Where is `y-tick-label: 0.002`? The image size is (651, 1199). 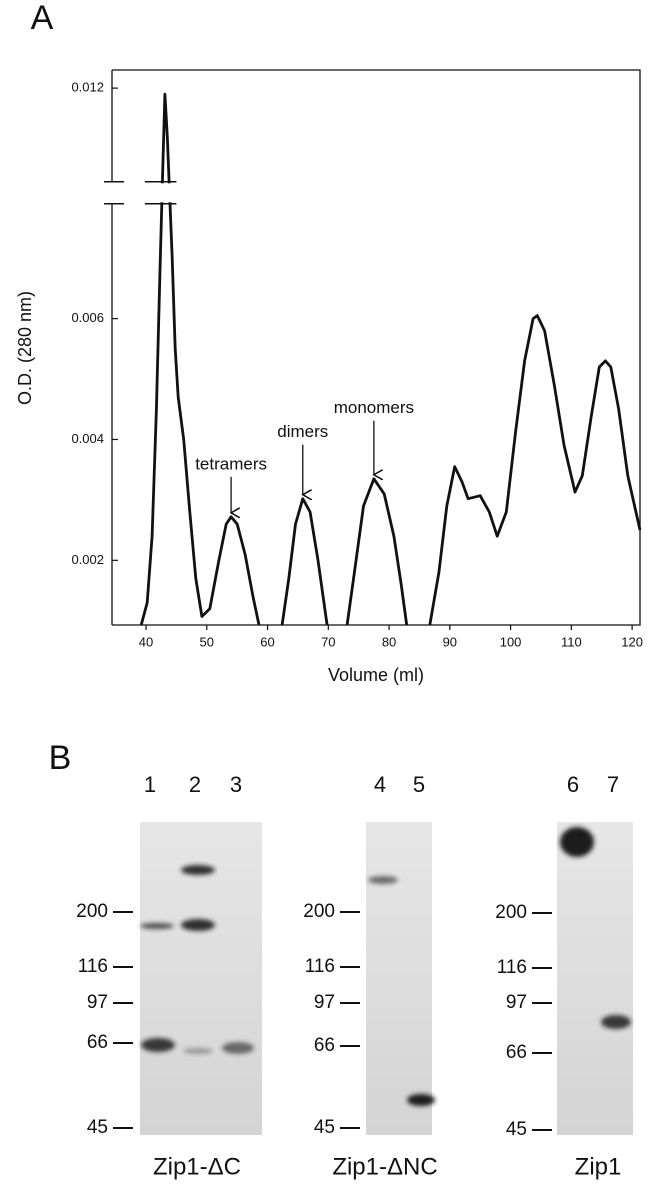
y-tick-label: 0.002 is located at coordinates (87, 559).